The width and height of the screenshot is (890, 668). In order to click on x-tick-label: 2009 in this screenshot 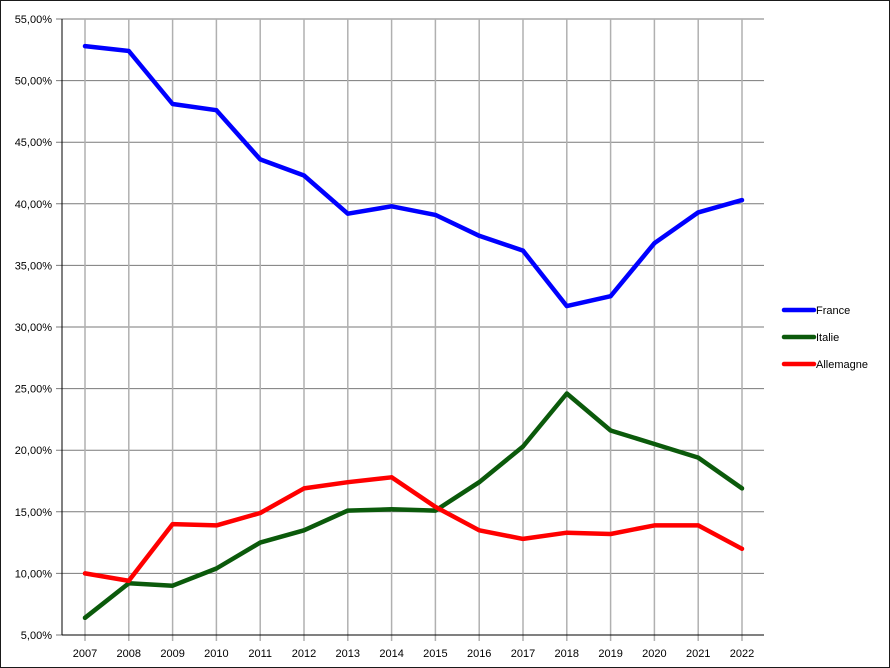, I will do `click(172, 654)`.